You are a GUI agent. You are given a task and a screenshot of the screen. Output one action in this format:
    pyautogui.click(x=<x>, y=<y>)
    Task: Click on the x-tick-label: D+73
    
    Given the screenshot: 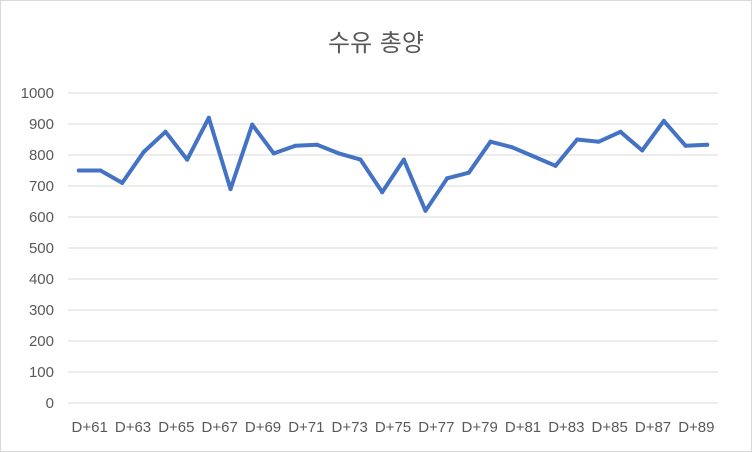 What is the action you would take?
    pyautogui.click(x=350, y=427)
    